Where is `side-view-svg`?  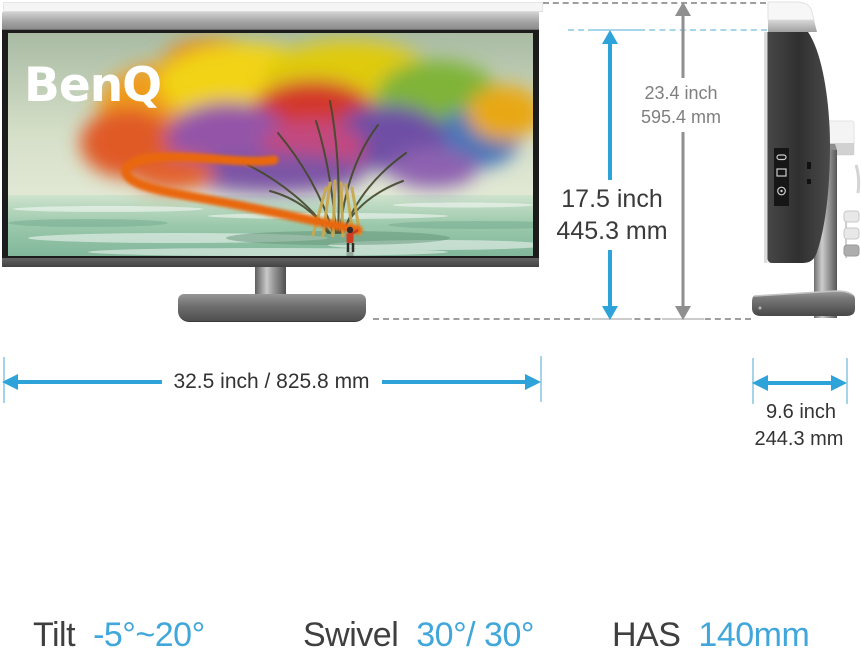 side-view-svg is located at coordinates (806, 159).